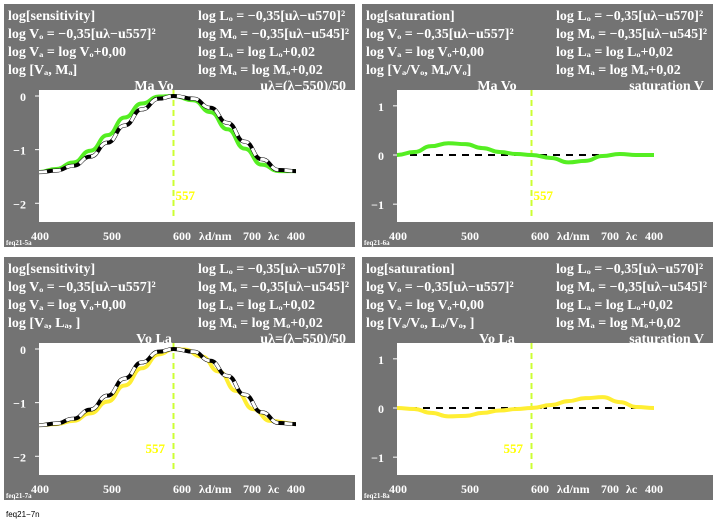 This screenshot has width=719, height=521. I want to click on series-line-lavo, so click(525, 407).